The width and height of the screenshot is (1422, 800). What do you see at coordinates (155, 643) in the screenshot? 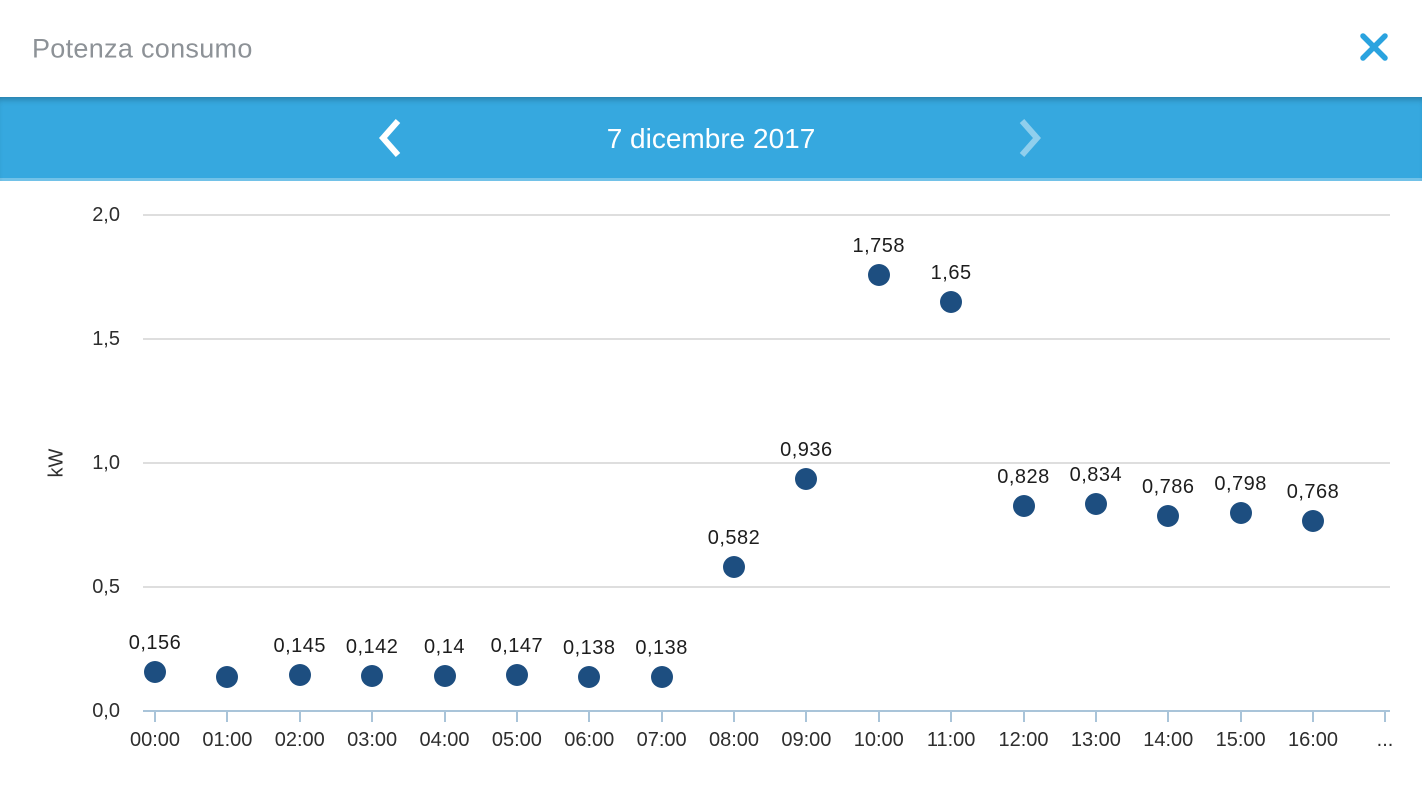
I see `data-point-label: 0,156` at bounding box center [155, 643].